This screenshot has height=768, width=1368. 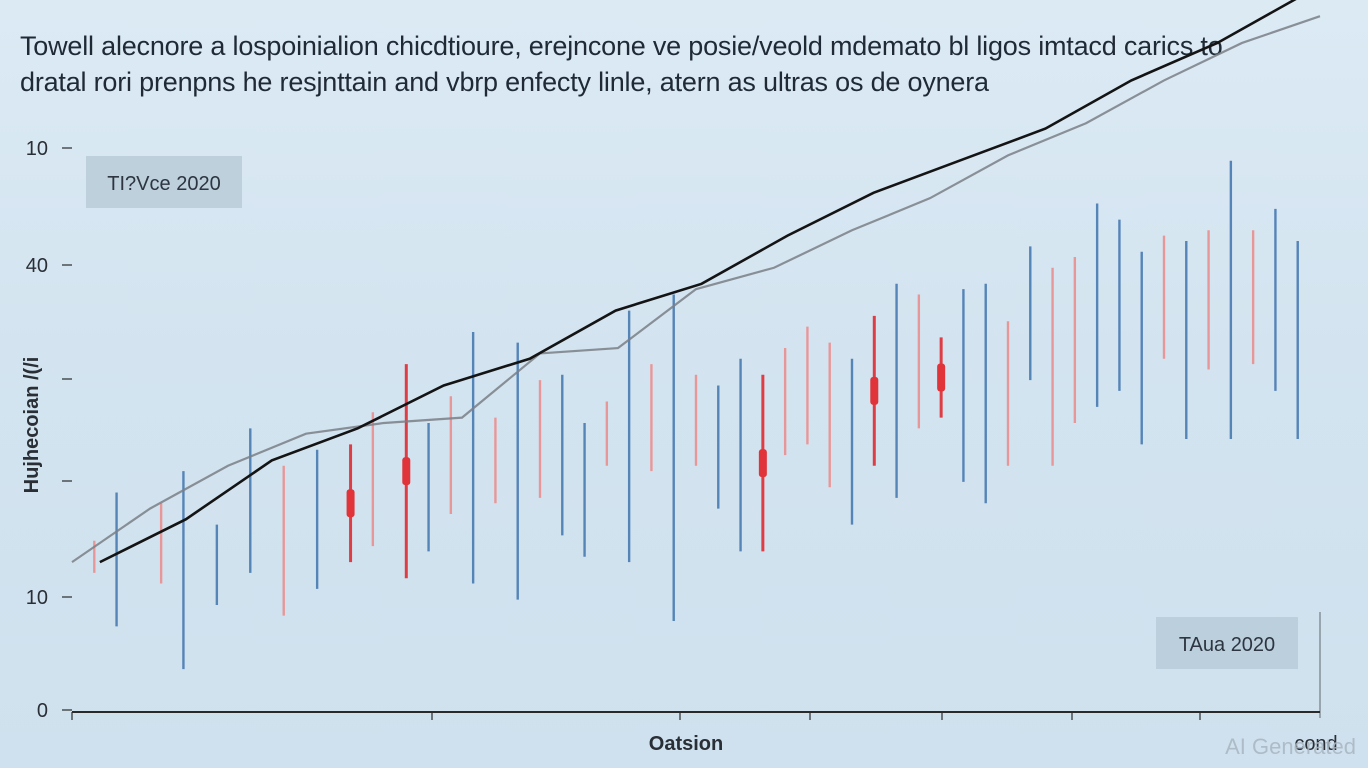 What do you see at coordinates (686, 744) in the screenshot?
I see `x-axis-label: Oatsion` at bounding box center [686, 744].